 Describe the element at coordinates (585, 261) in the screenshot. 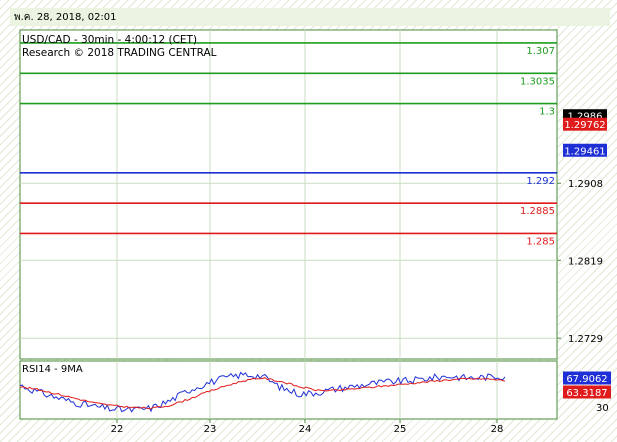

I see `y-tick-label: 1.2819` at that location.